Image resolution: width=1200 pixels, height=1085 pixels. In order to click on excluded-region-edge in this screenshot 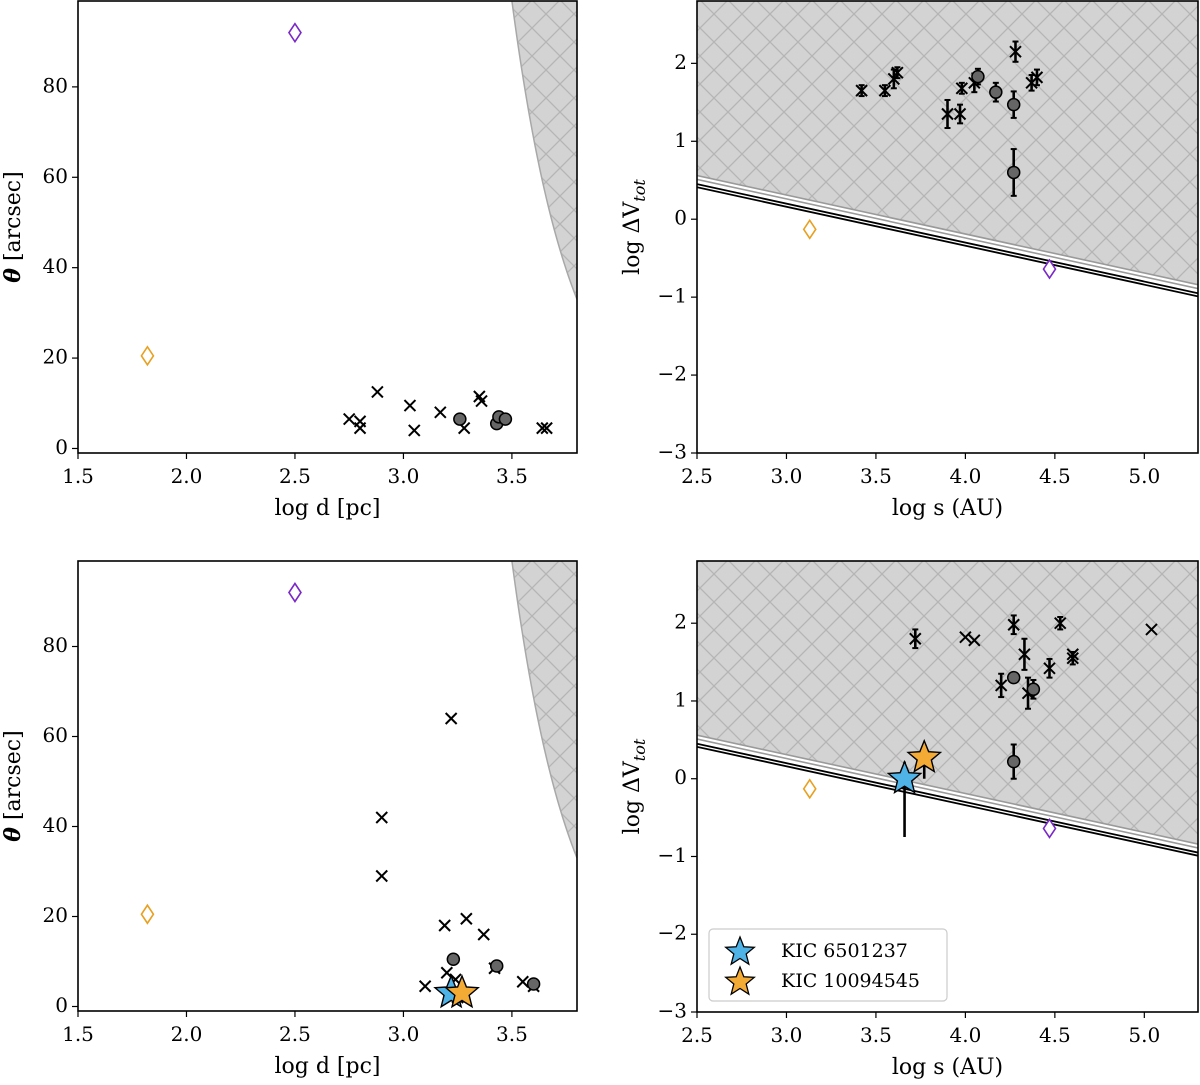, I will do `click(544, 710)`.